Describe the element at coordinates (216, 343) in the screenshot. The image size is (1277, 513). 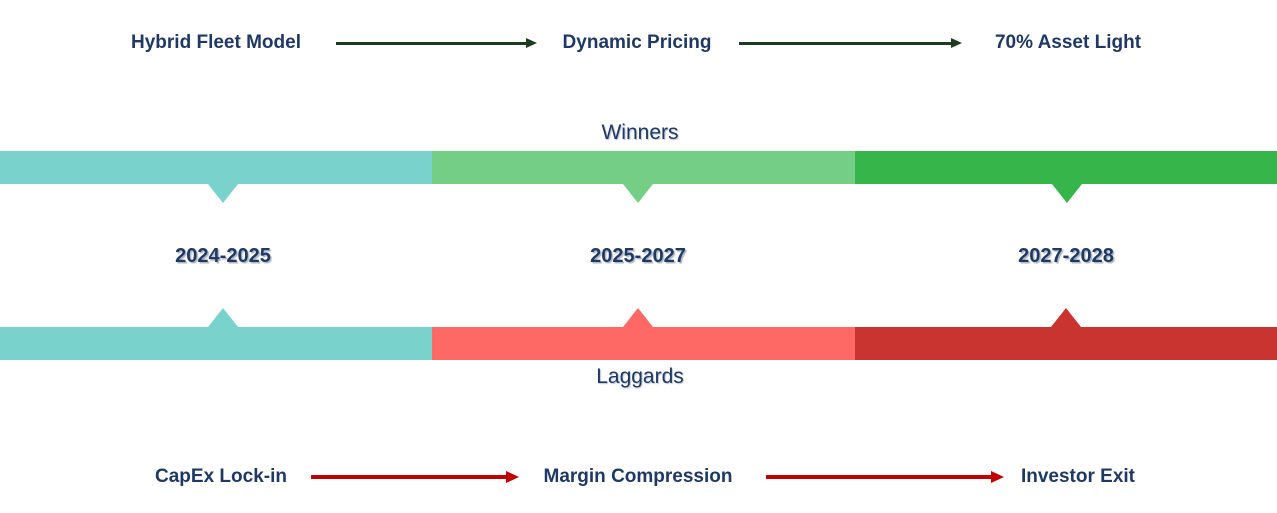
I see `laggards-segment-2024-2025` at that location.